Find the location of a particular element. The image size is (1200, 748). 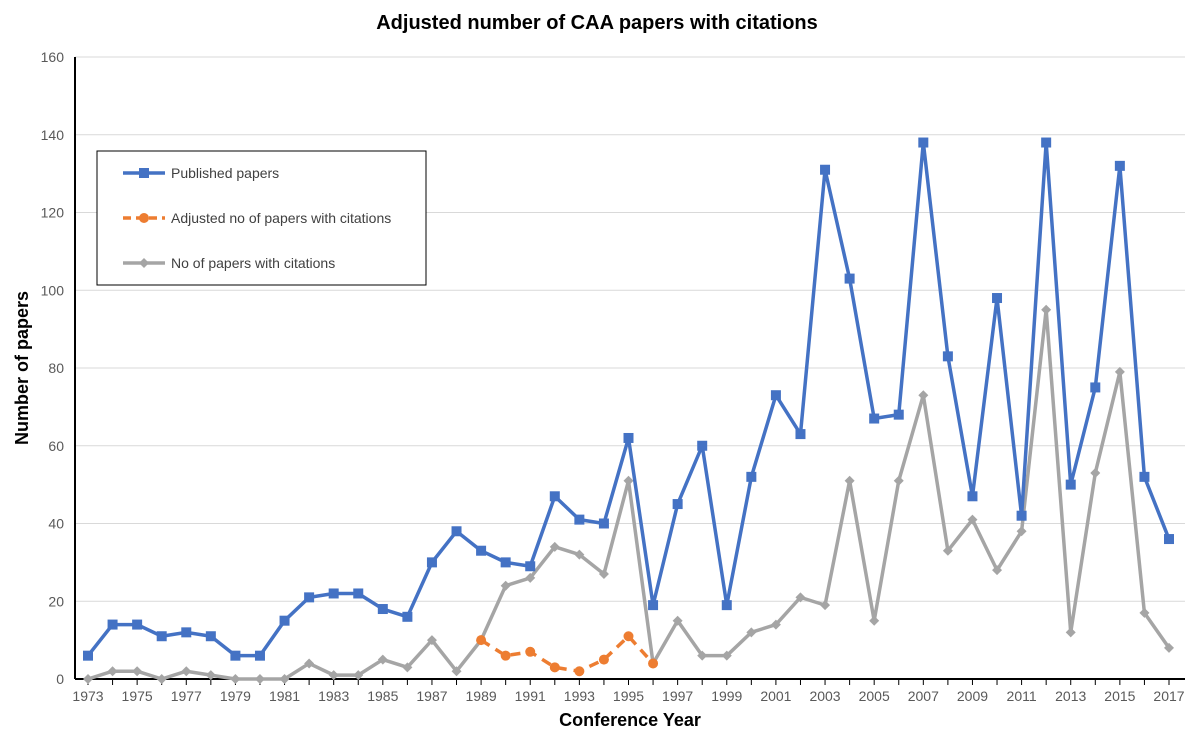

x-tick-label: 2003 is located at coordinates (824, 696).